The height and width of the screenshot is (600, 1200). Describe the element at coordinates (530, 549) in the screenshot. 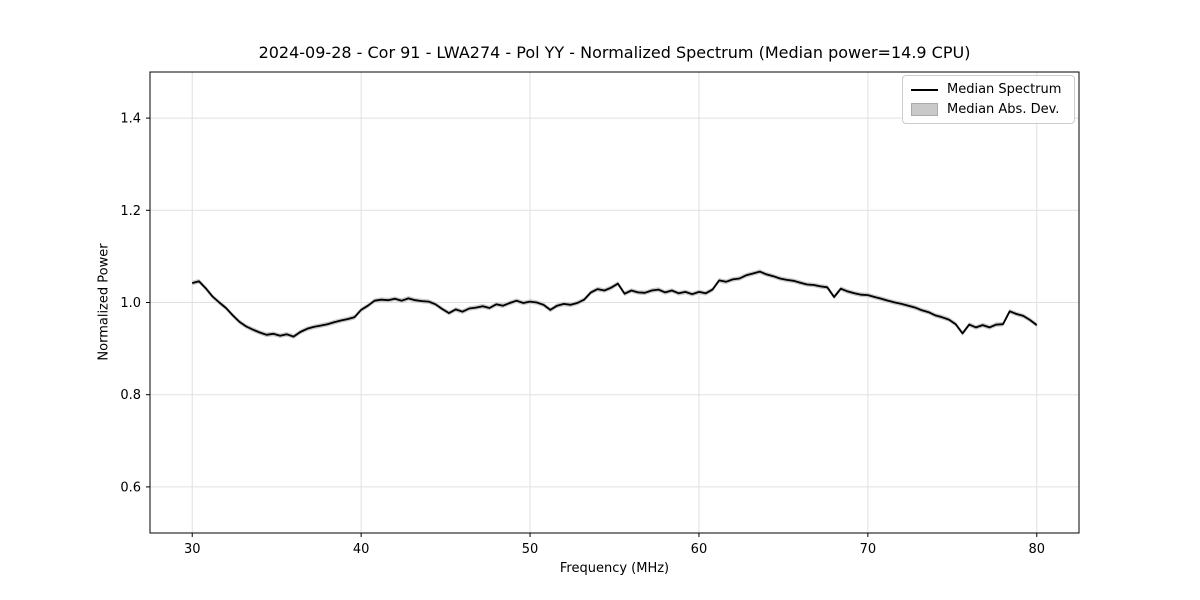

I see `x-tick-label: 50` at that location.